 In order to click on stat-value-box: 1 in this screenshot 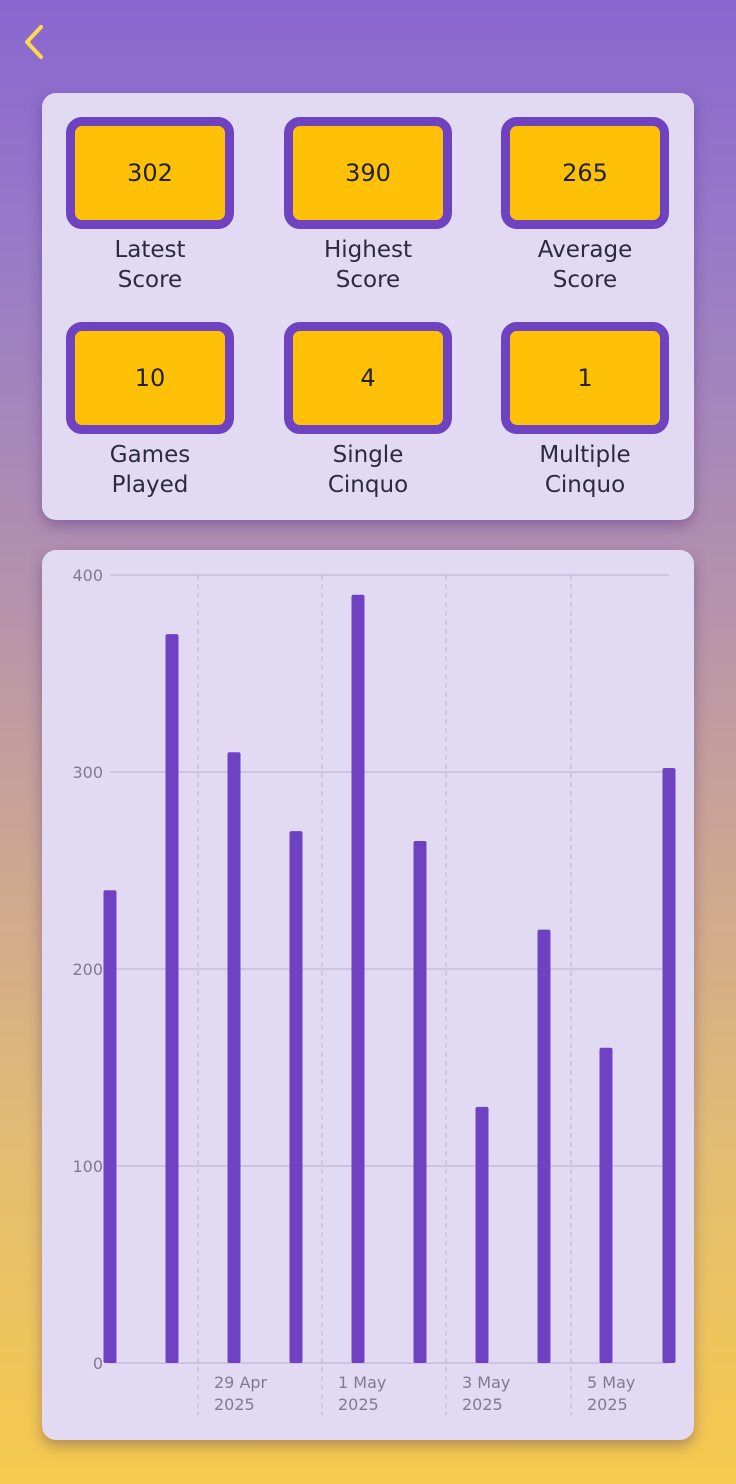, I will do `click(585, 378)`.